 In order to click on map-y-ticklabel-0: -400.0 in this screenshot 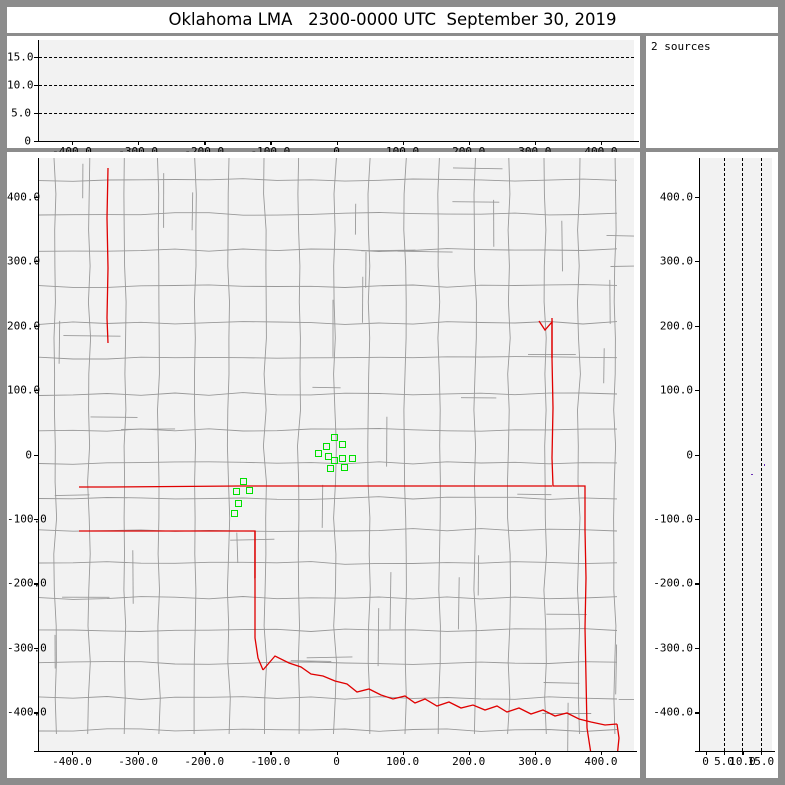, I will do `click(27, 712)`.